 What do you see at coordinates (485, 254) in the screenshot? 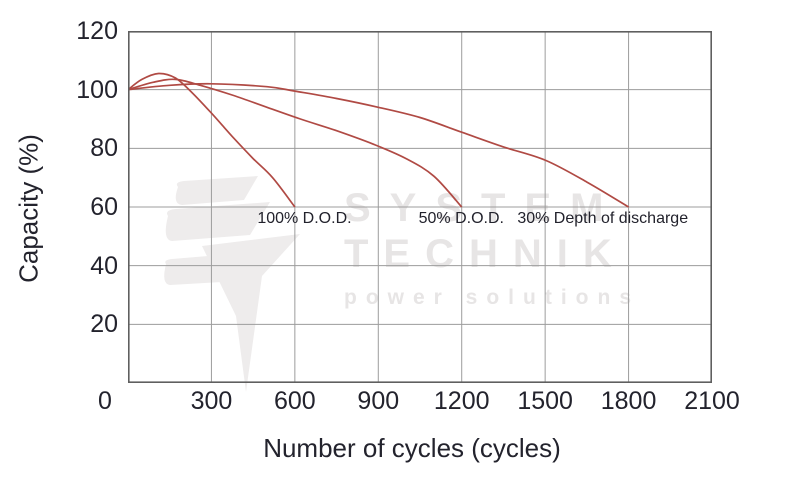
I see `watermark-line-2: TECHNIK` at bounding box center [485, 254].